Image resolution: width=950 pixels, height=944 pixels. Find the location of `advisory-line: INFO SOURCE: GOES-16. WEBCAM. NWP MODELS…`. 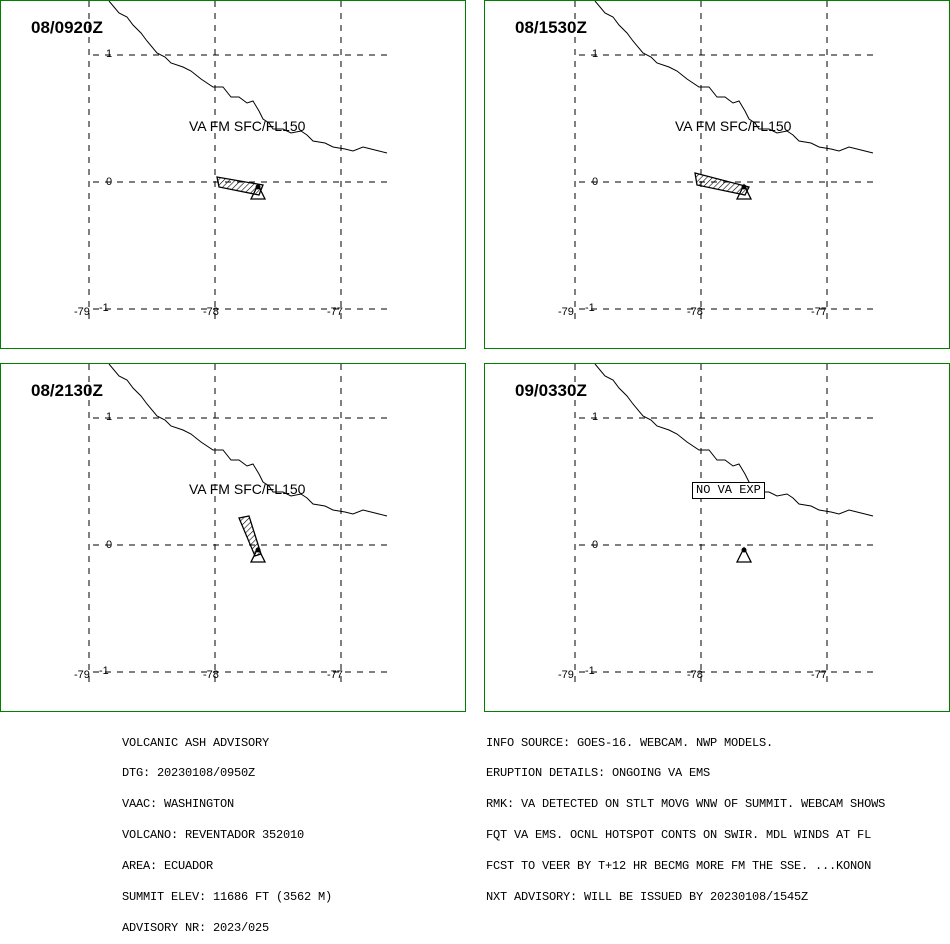

advisory-line: INFO SOURCE: GOES-16. WEBCAM. NWP MODELS… is located at coordinates (630, 742).